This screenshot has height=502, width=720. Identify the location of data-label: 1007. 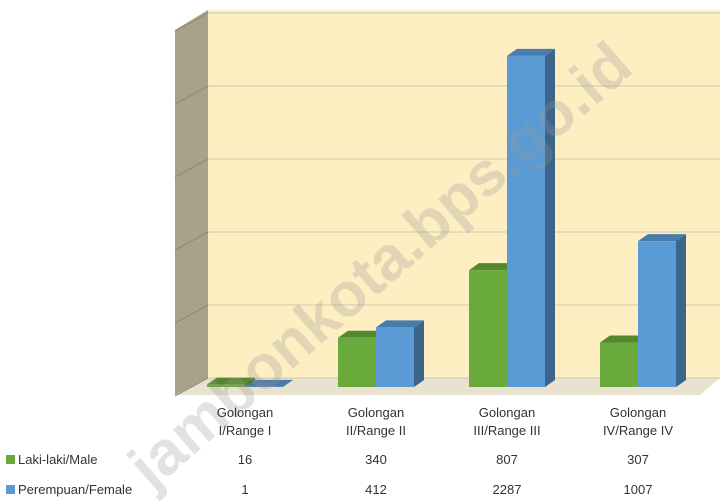
(638, 489).